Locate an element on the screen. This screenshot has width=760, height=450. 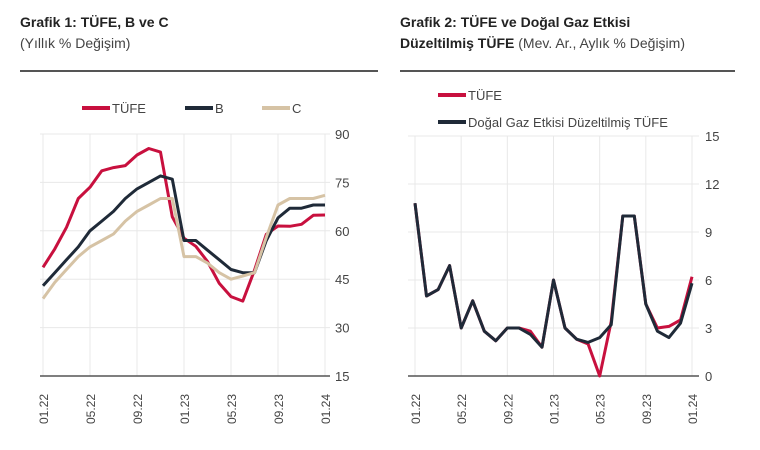
y-tick-label: 9 is located at coordinates (708, 232).